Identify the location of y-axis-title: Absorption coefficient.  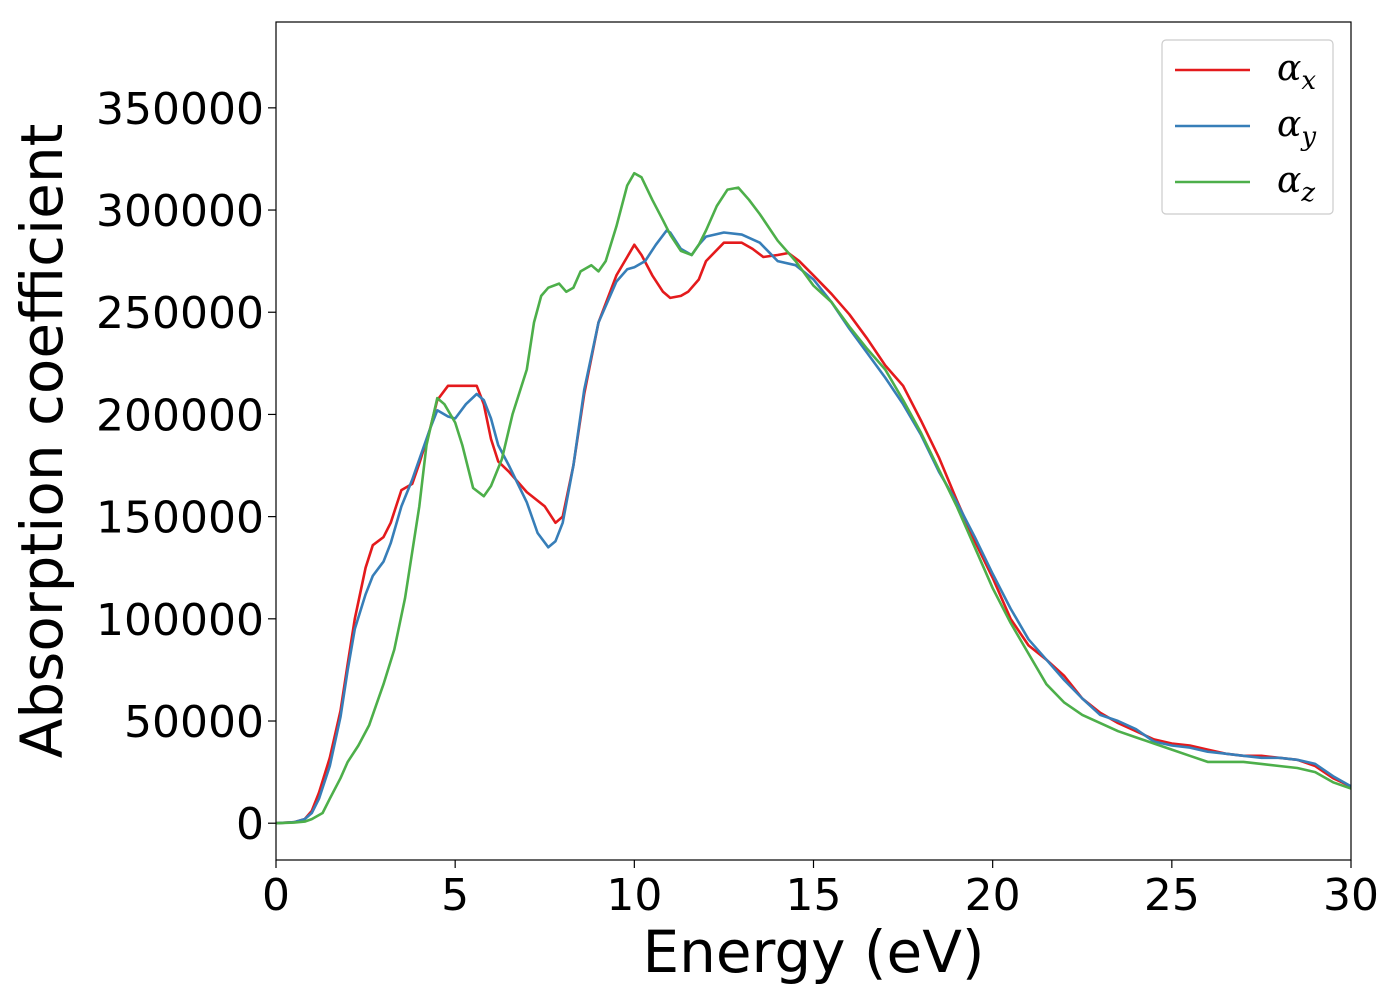
(42, 441).